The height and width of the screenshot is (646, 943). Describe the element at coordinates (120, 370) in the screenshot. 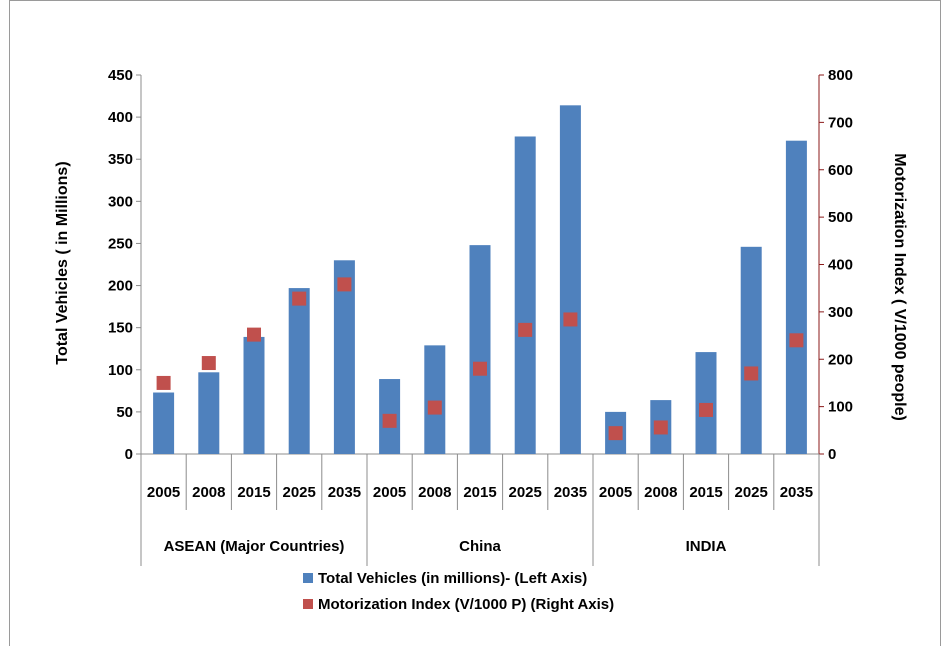

I see `y-tick-label: 100` at that location.